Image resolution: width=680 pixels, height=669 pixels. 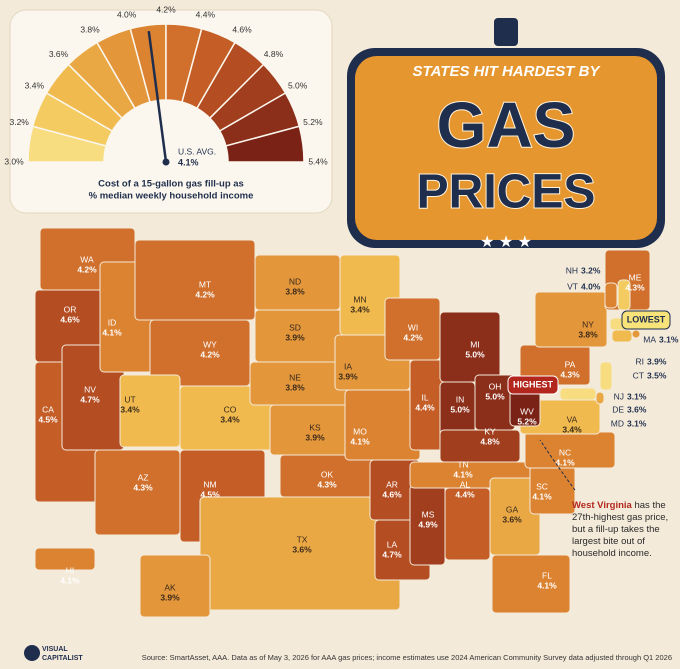 I want to click on title-line1: GAS, so click(x=506, y=125).